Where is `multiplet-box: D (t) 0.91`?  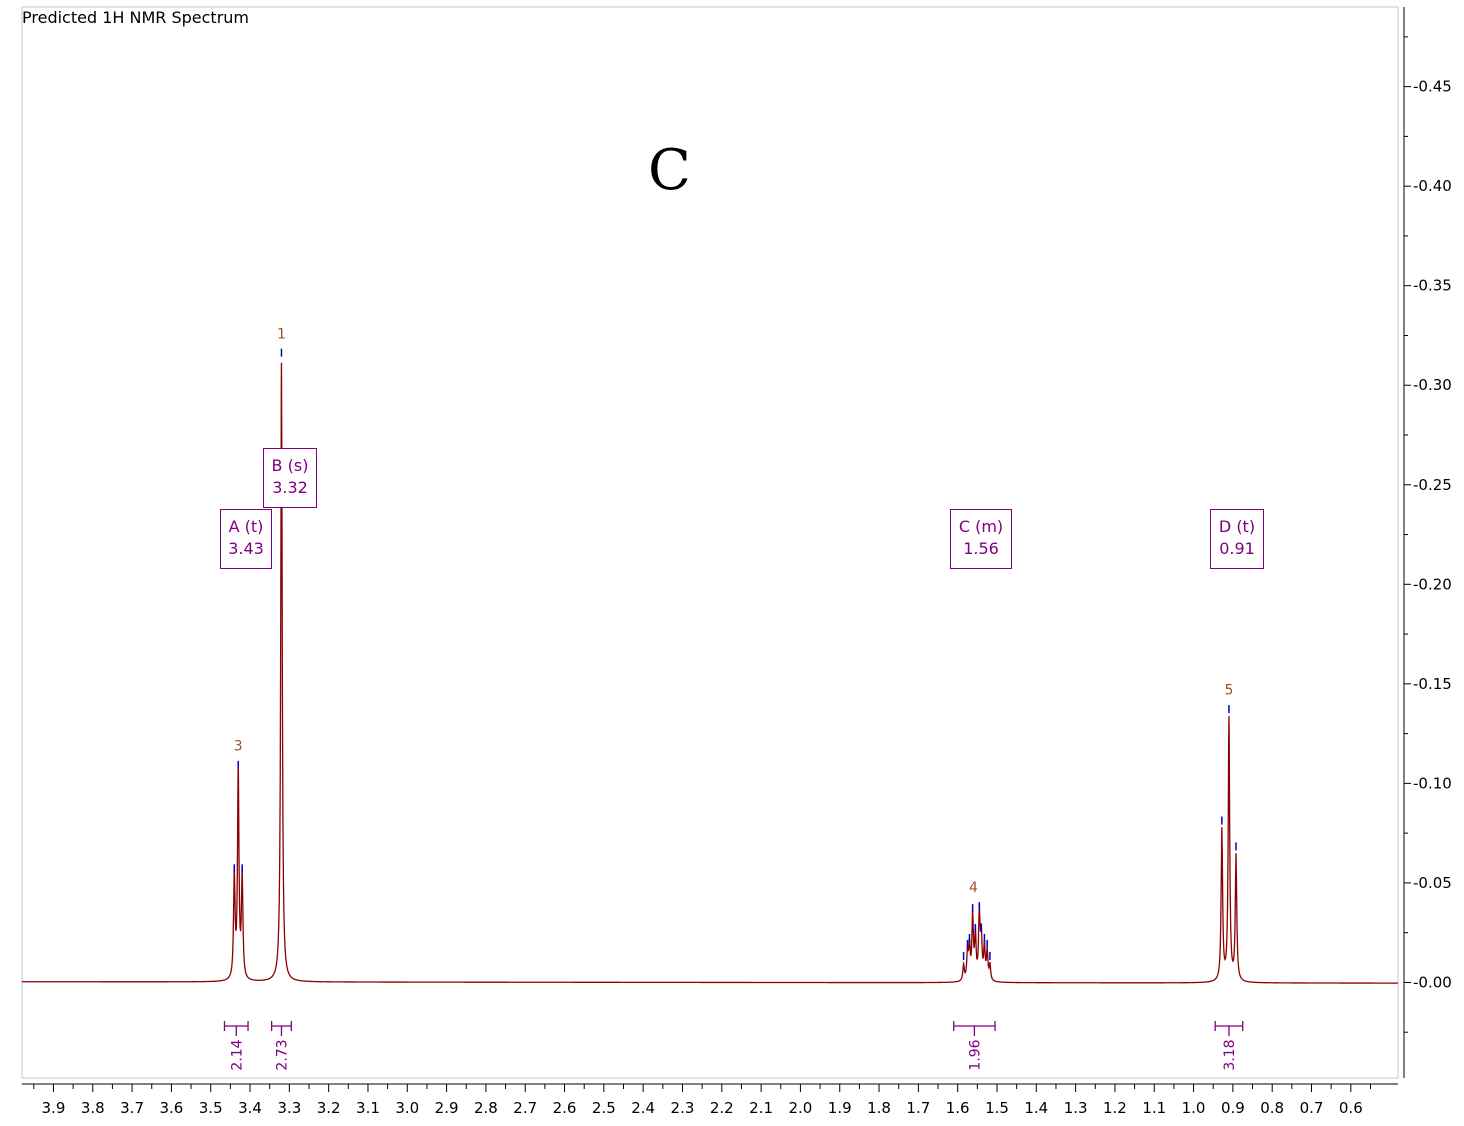 multiplet-box: D (t) 0.91 is located at coordinates (1237, 539).